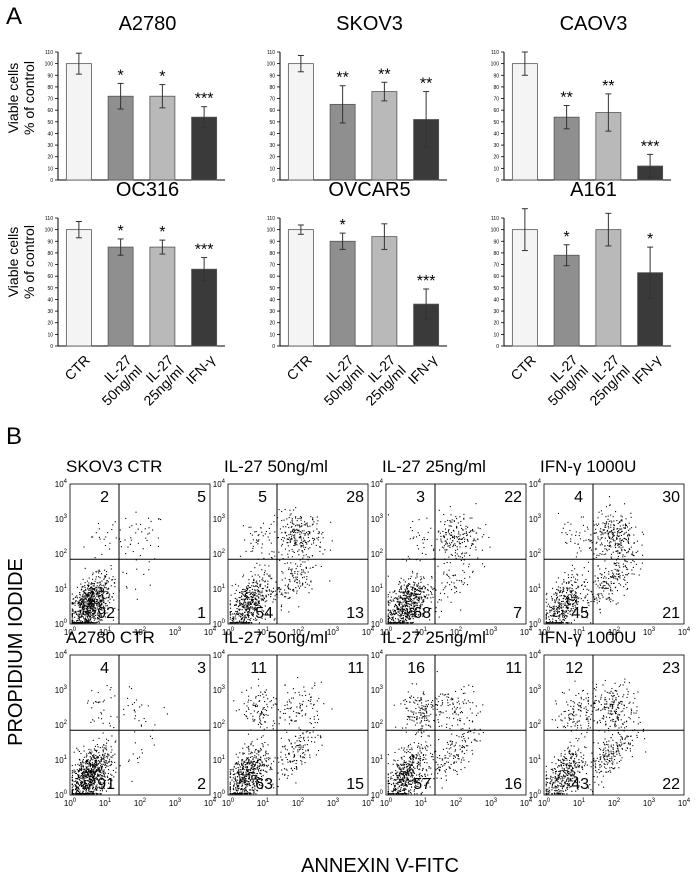 This screenshot has width=700, height=879. Describe the element at coordinates (495, 65) in the screenshot. I see `y-tick-label: 100` at that location.